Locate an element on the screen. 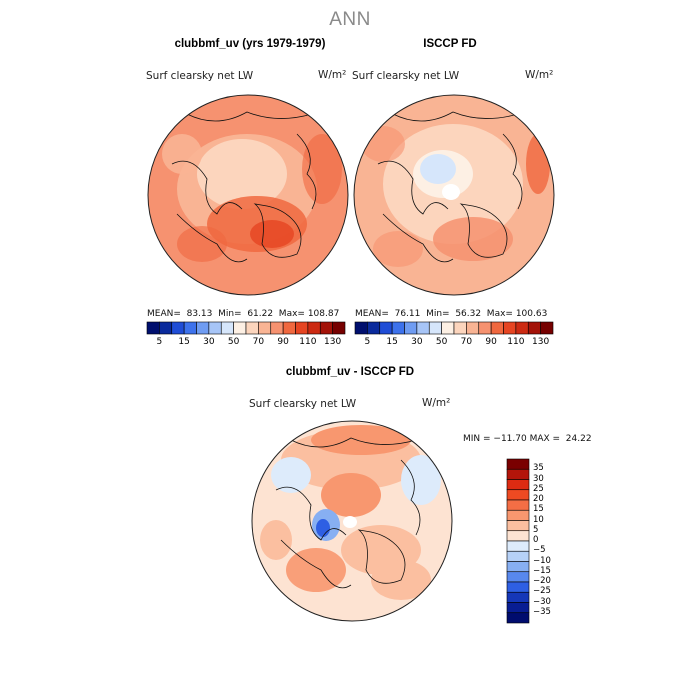  panel1-colorbar-tick-label: 130 is located at coordinates (333, 342).